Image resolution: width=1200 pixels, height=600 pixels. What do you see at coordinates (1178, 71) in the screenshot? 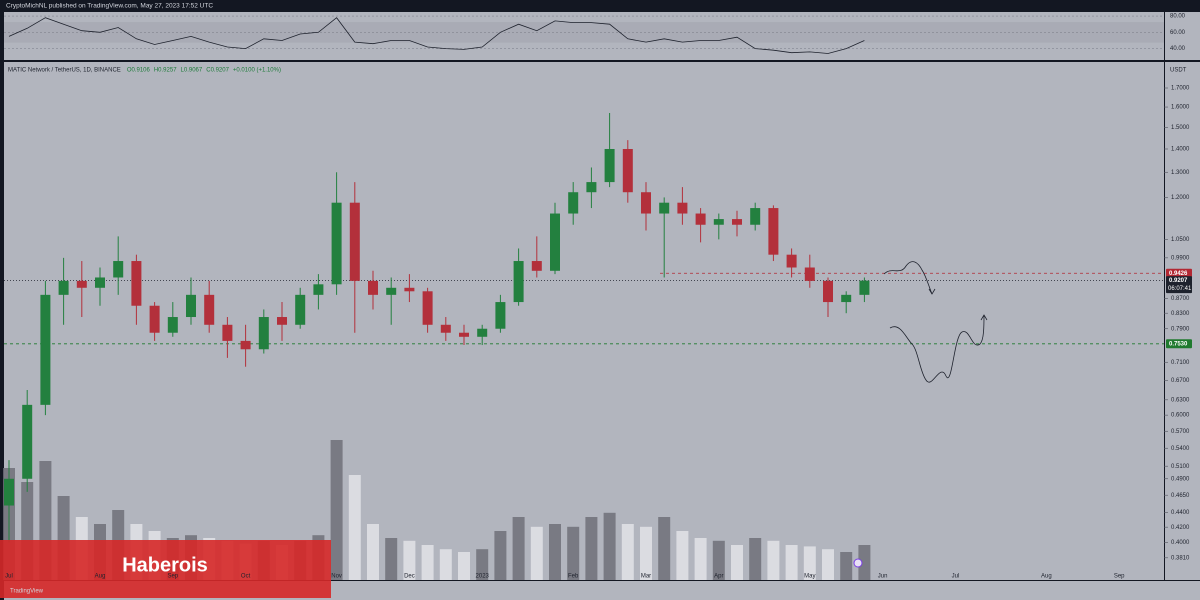
I see `currency: USDT` at bounding box center [1178, 71].